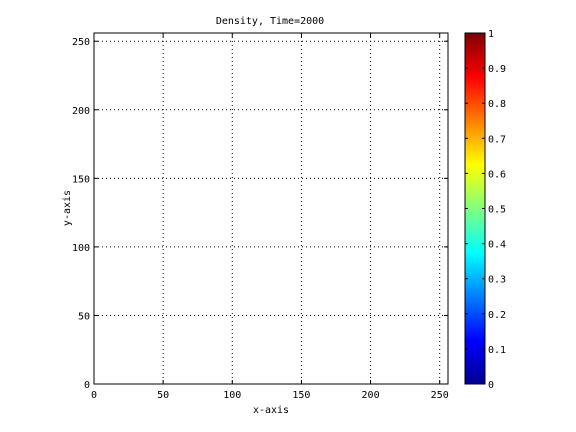 Image resolution: width=576 pixels, height=432 pixels. What do you see at coordinates (81, 248) in the screenshot?
I see `y-tick-label: 100` at bounding box center [81, 248].